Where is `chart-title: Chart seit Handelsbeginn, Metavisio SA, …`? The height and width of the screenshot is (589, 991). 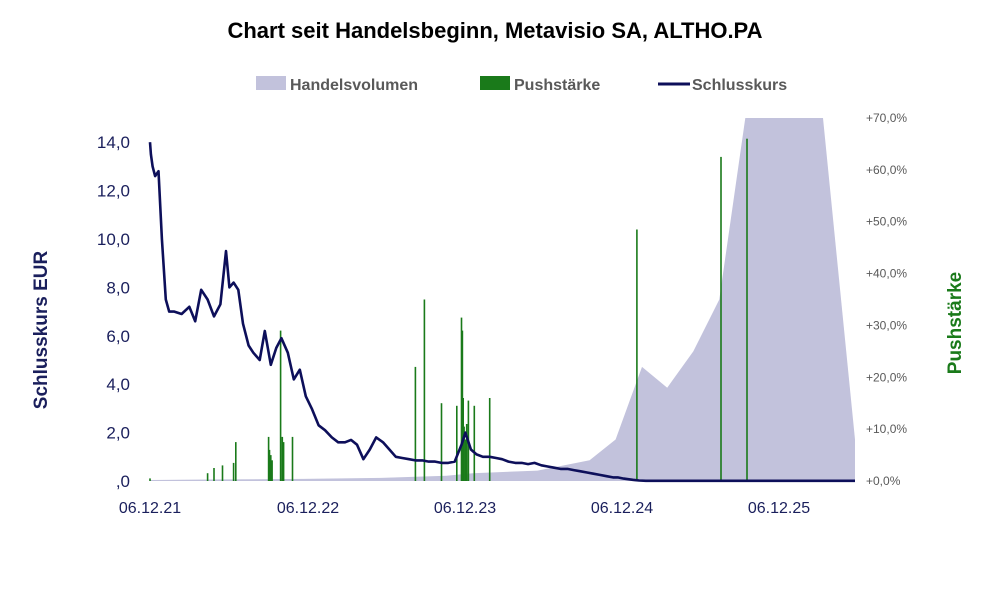
chart-title: Chart seit Handelsbeginn, Metavisio SA, … is located at coordinates (494, 30).